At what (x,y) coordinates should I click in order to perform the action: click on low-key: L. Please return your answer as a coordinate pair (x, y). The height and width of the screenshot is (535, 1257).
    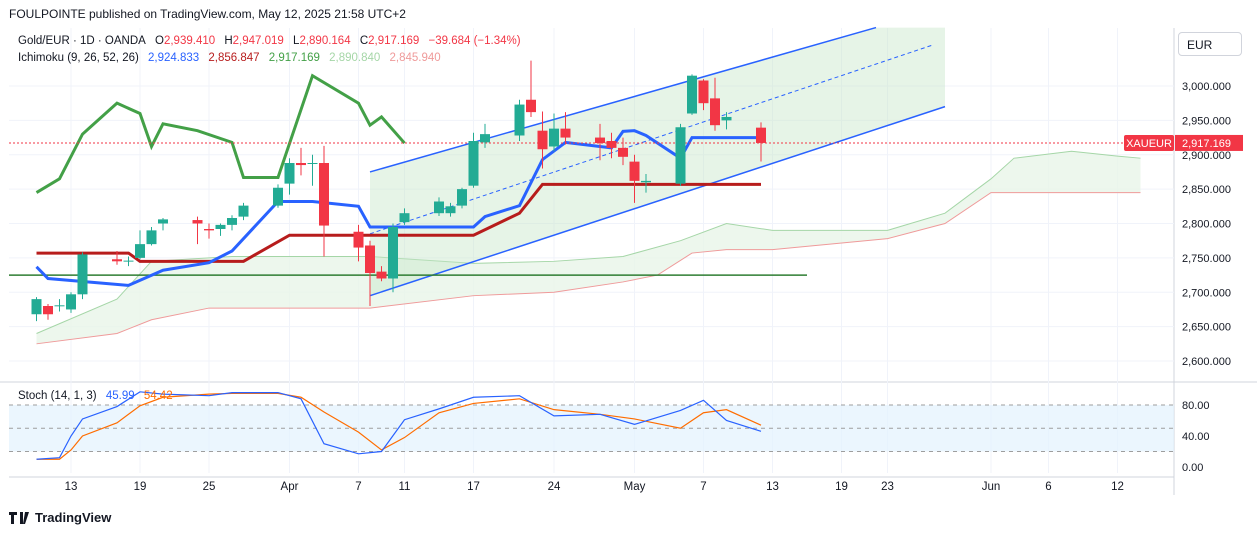
    Looking at the image, I should click on (296, 41).